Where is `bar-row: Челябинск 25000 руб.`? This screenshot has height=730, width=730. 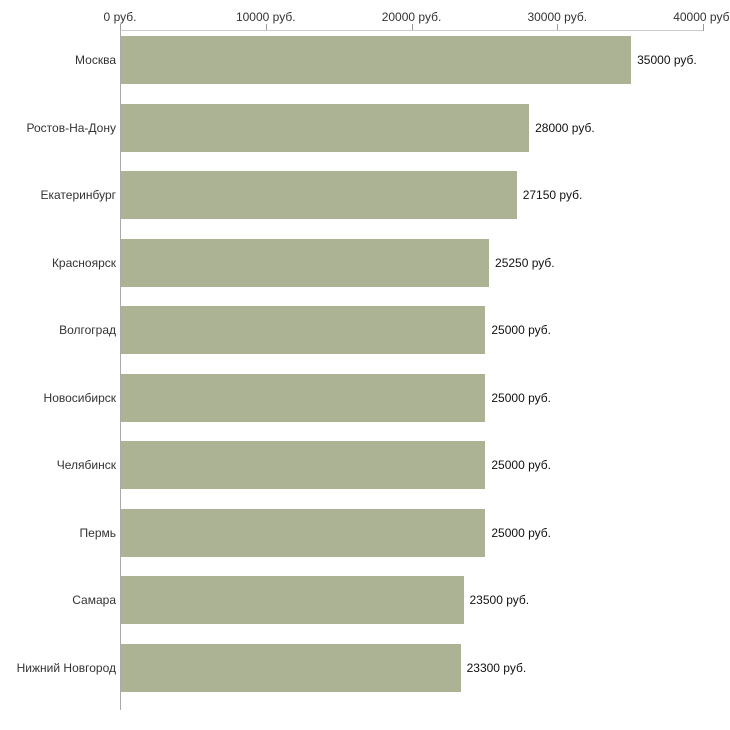
bar-row: Челябинск 25000 руб. is located at coordinates (365, 465).